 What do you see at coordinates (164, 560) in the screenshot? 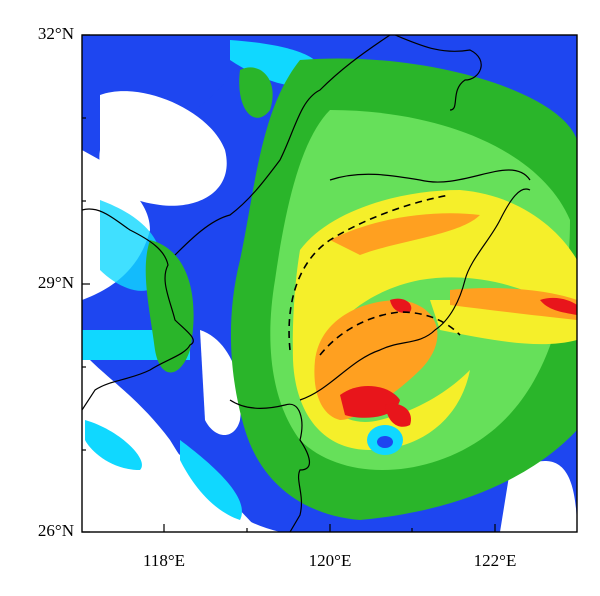
I see `lon-label: 118°E` at bounding box center [164, 560].